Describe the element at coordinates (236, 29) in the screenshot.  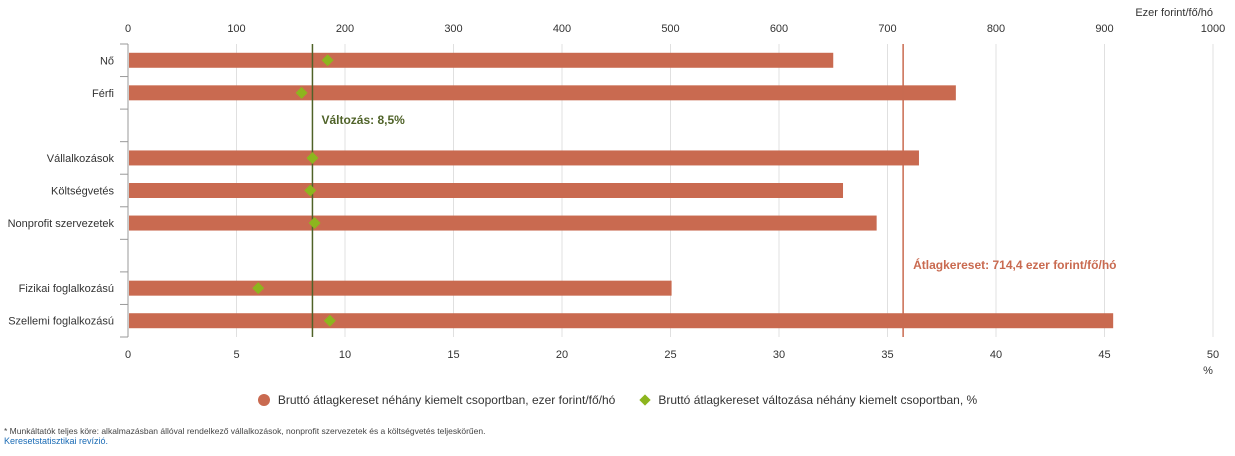
I see `top-axis-tick-label: 100` at that location.